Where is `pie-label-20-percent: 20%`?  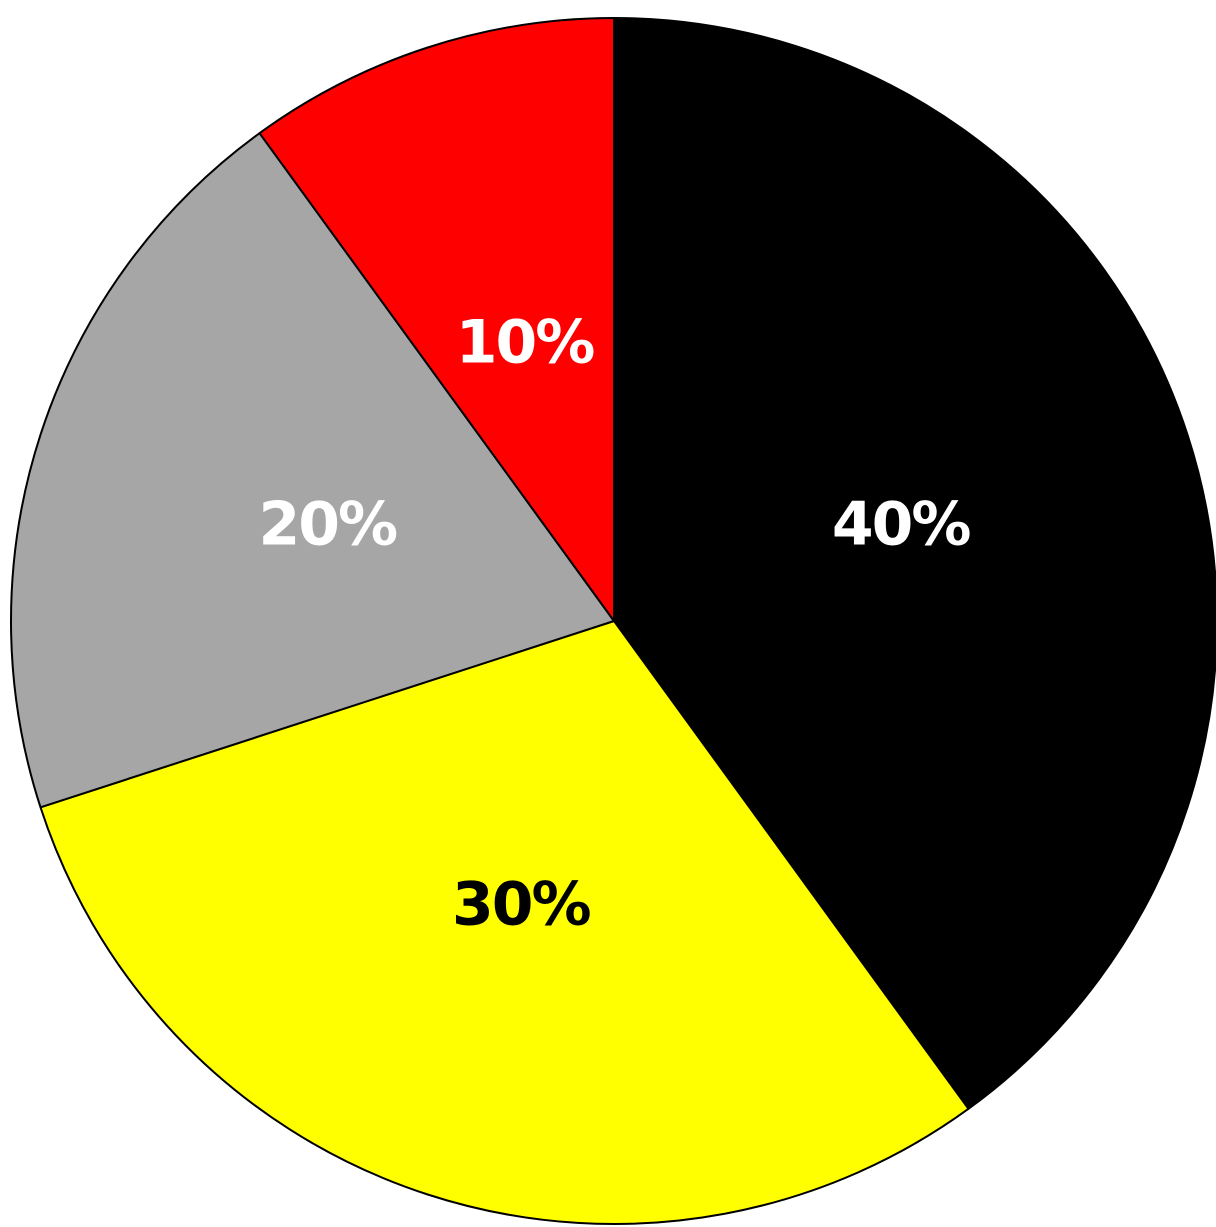
pie-label-20-percent: 20% is located at coordinates (327, 524).